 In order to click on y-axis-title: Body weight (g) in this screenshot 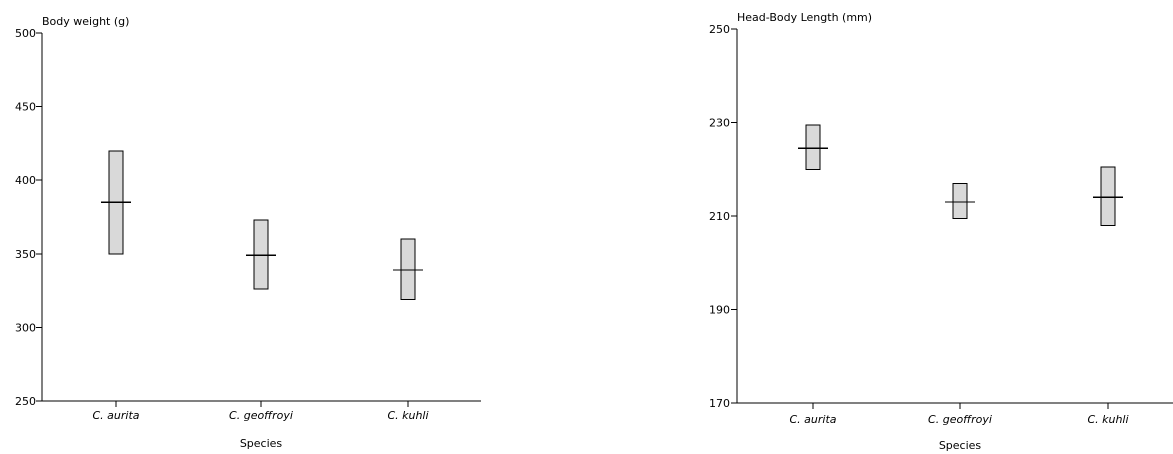, I will do `click(85, 21)`.